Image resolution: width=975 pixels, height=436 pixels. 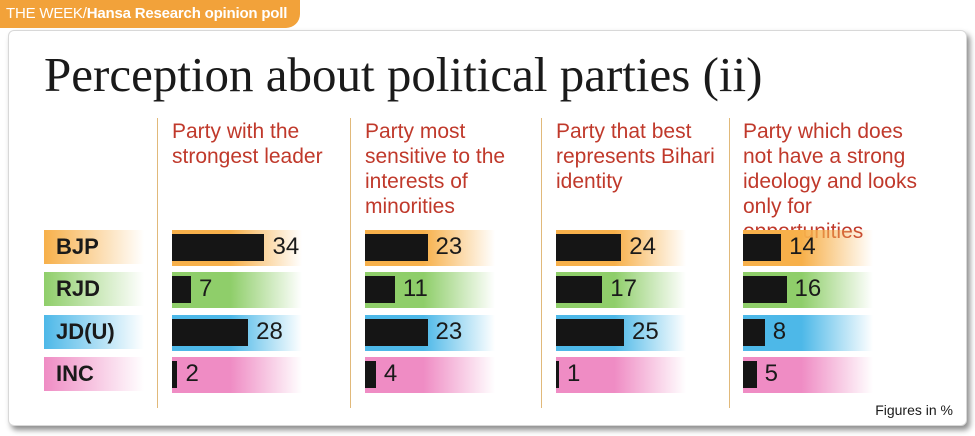 I want to click on chart-title: Perception about political parties (ii), so click(x=403, y=74).